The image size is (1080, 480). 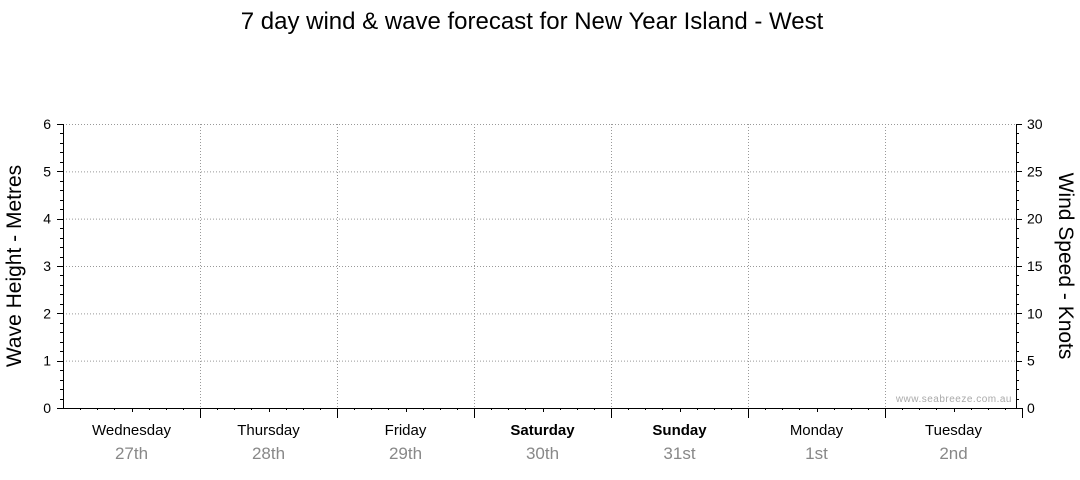 What do you see at coordinates (953, 453) in the screenshot?
I see `day-date-label: 2nd` at bounding box center [953, 453].